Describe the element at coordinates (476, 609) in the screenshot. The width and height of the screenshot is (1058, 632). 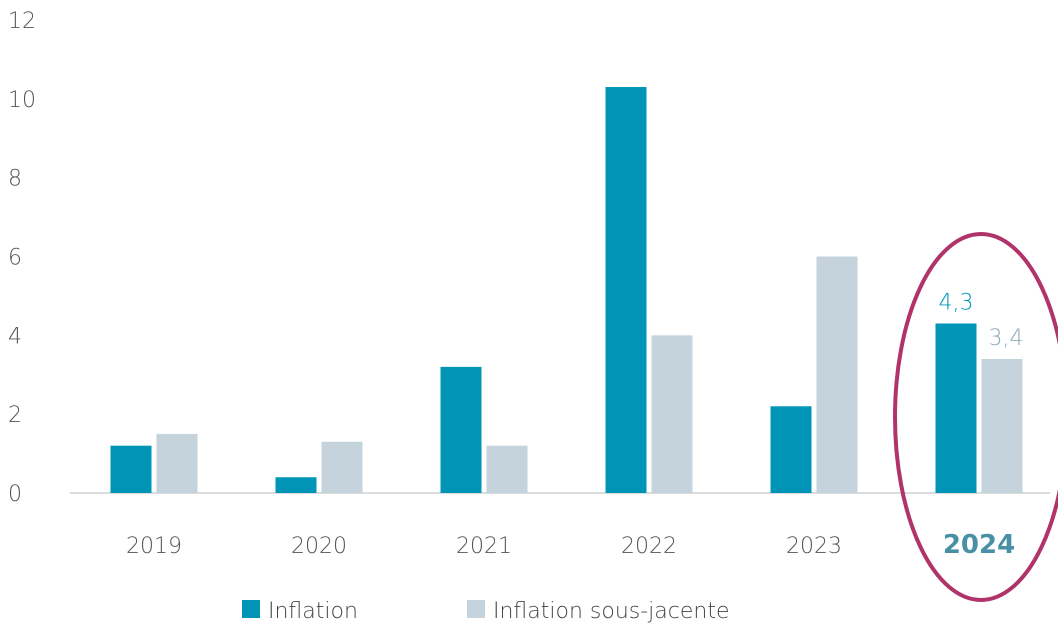
I see `legend-swatch-inflation-sous-jacente` at that location.